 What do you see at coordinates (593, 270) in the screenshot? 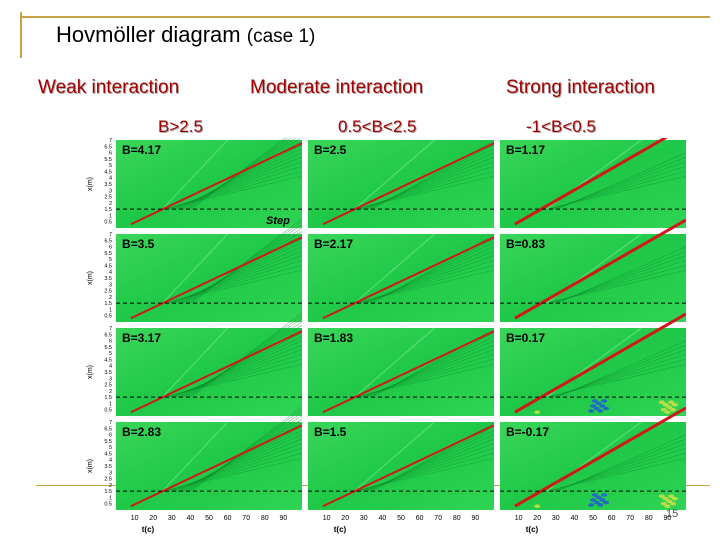
I see `panel-1-2: B=0.83` at bounding box center [593, 270].